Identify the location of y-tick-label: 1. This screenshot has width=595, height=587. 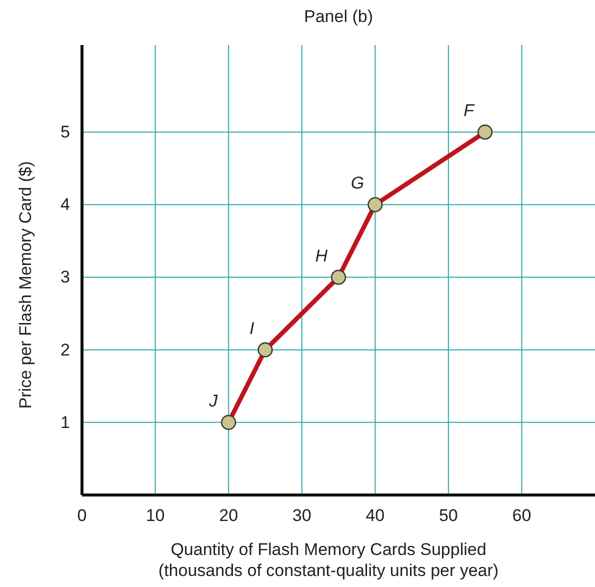
(65, 422).